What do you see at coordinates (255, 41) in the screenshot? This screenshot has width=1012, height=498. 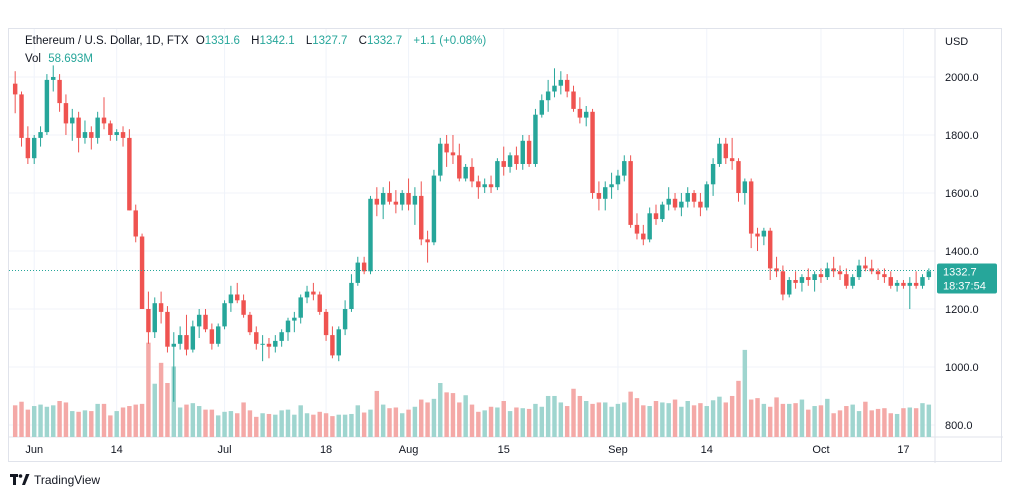 I see `high-label: H` at bounding box center [255, 41].